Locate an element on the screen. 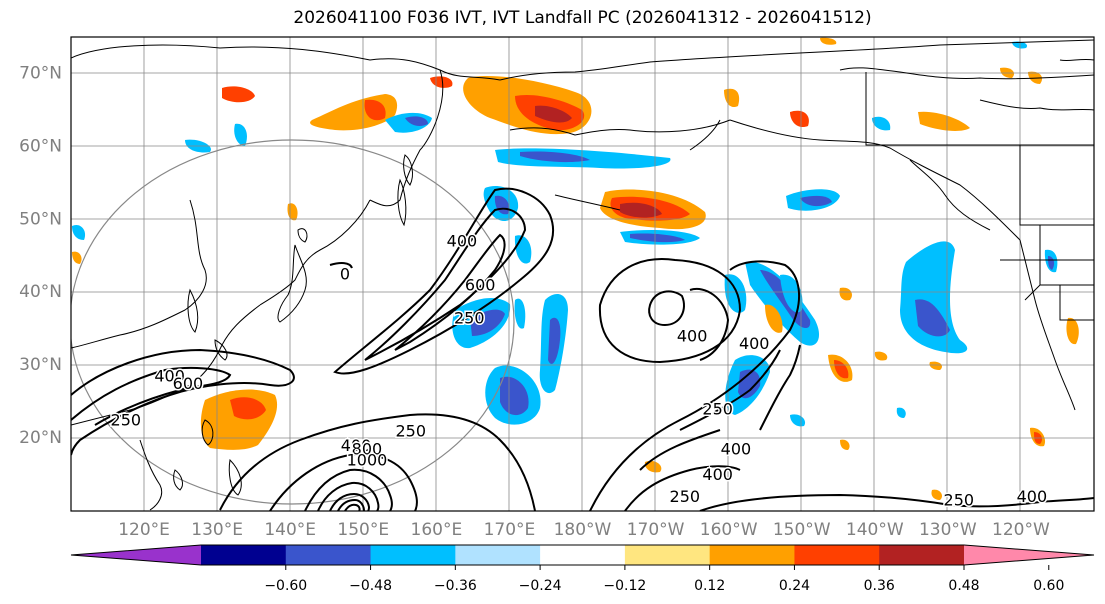  lat-tick-label: 20°N is located at coordinates (40, 438).